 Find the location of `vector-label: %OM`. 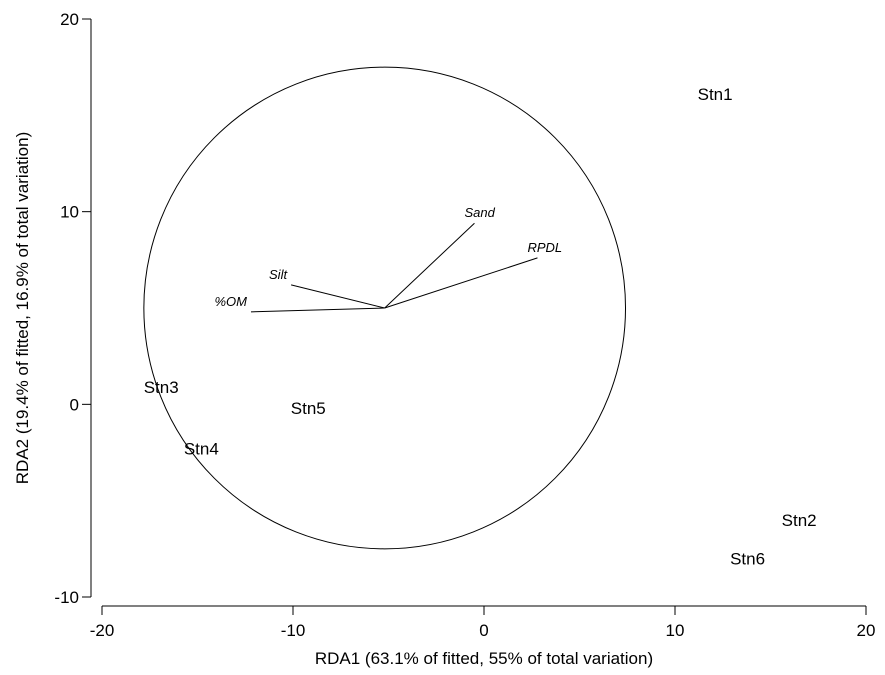

vector-label: %OM is located at coordinates (230, 301).